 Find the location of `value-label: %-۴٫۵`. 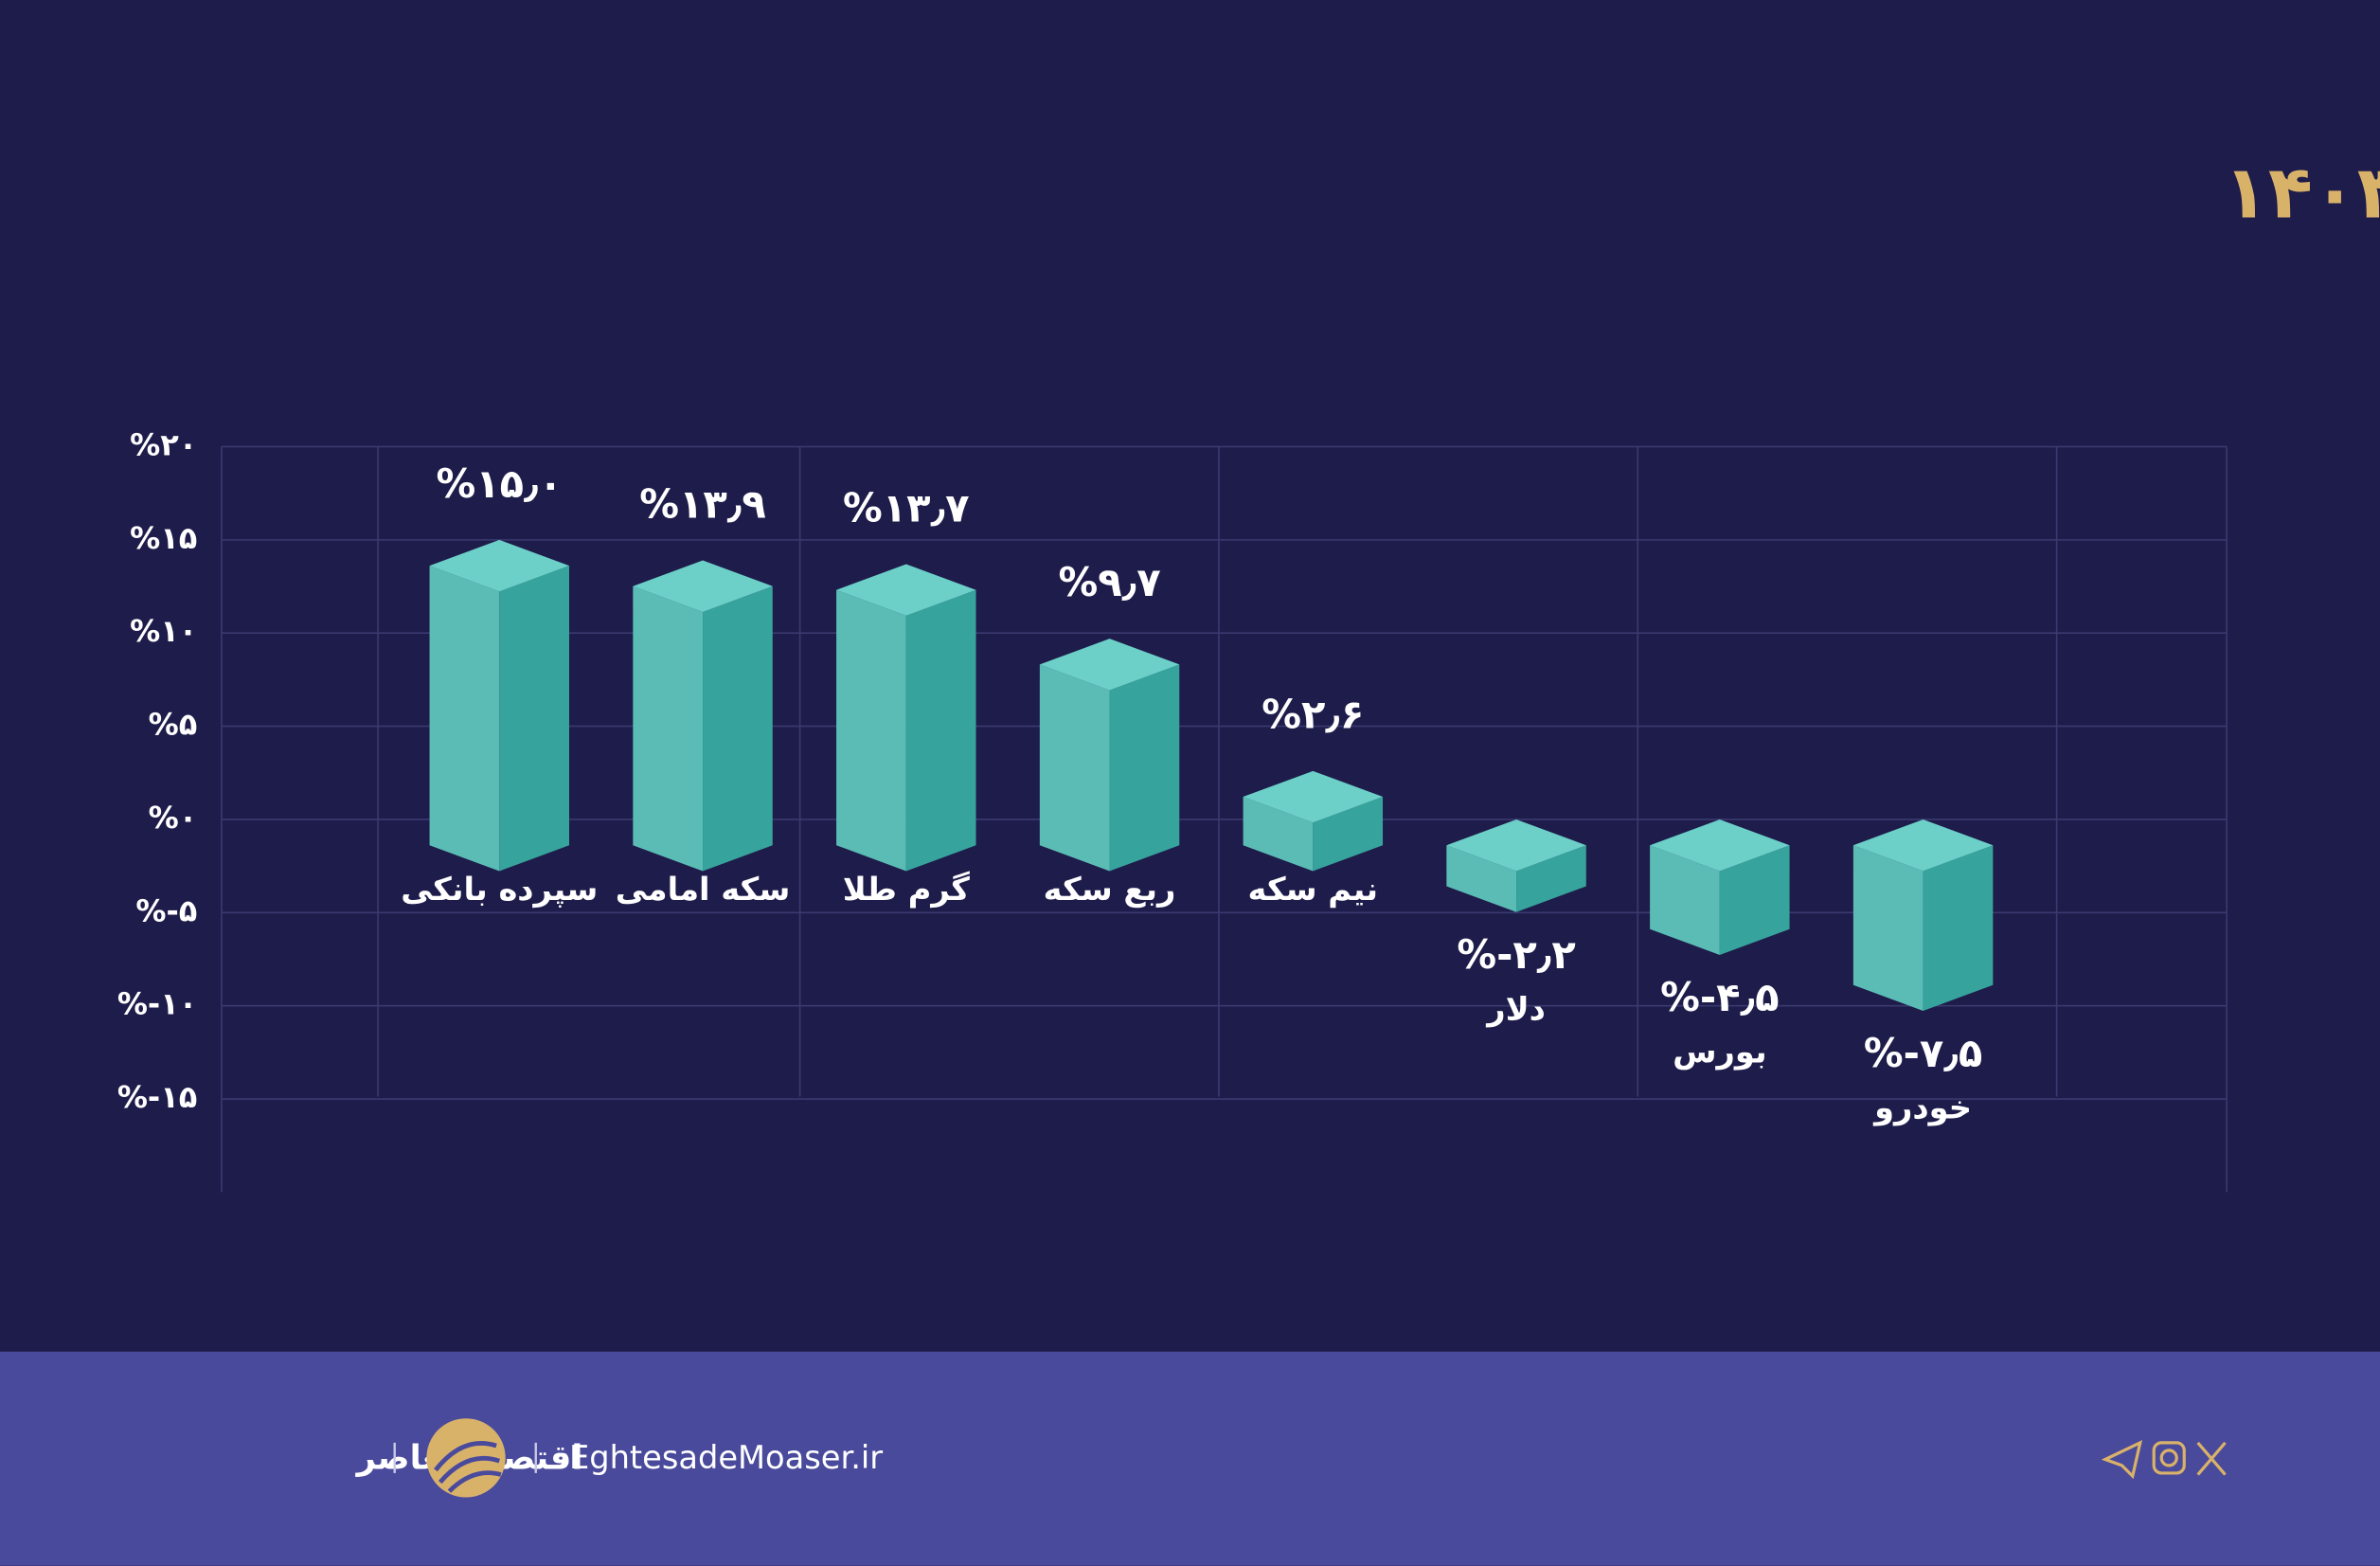

value-label: %-۴٫۵ is located at coordinates (1719, 997).